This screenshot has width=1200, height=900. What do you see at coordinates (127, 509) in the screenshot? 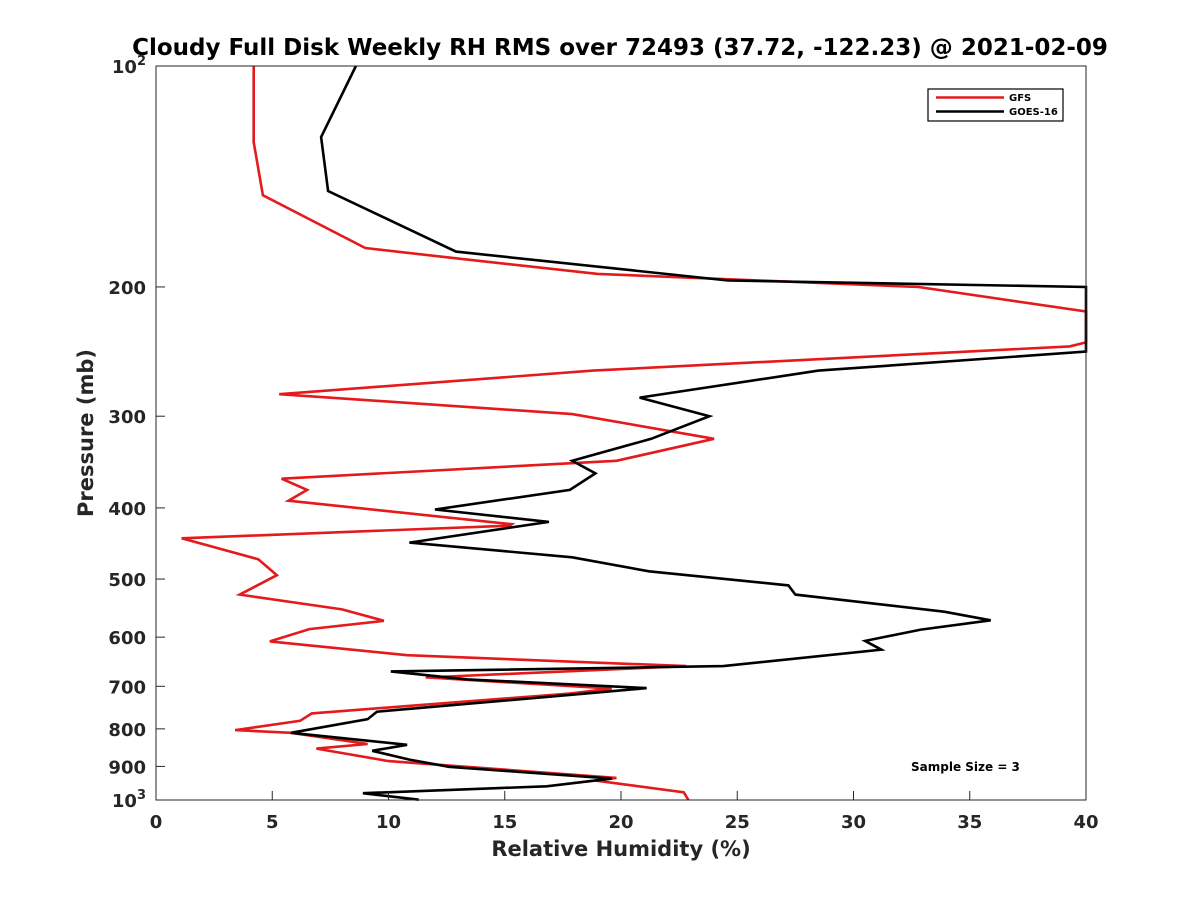
I see `y-tick-label: 400` at bounding box center [127, 509].